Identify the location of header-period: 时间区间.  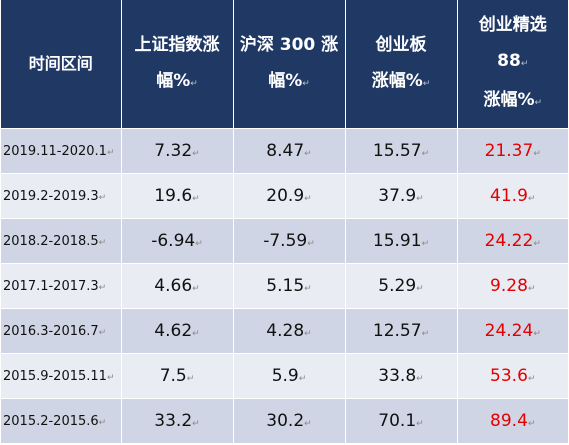
(61, 64).